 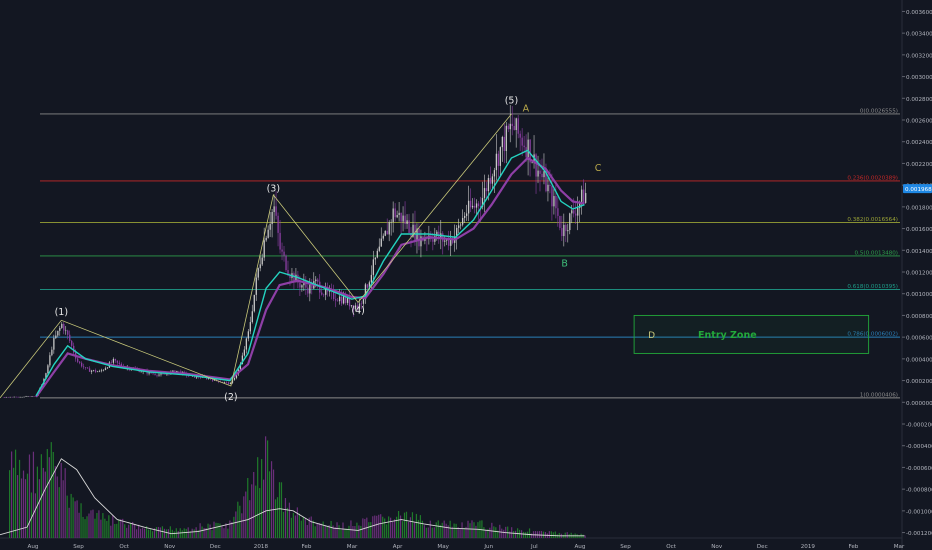 I want to click on entry-zone: D Entry Zone, so click(x=751, y=334).